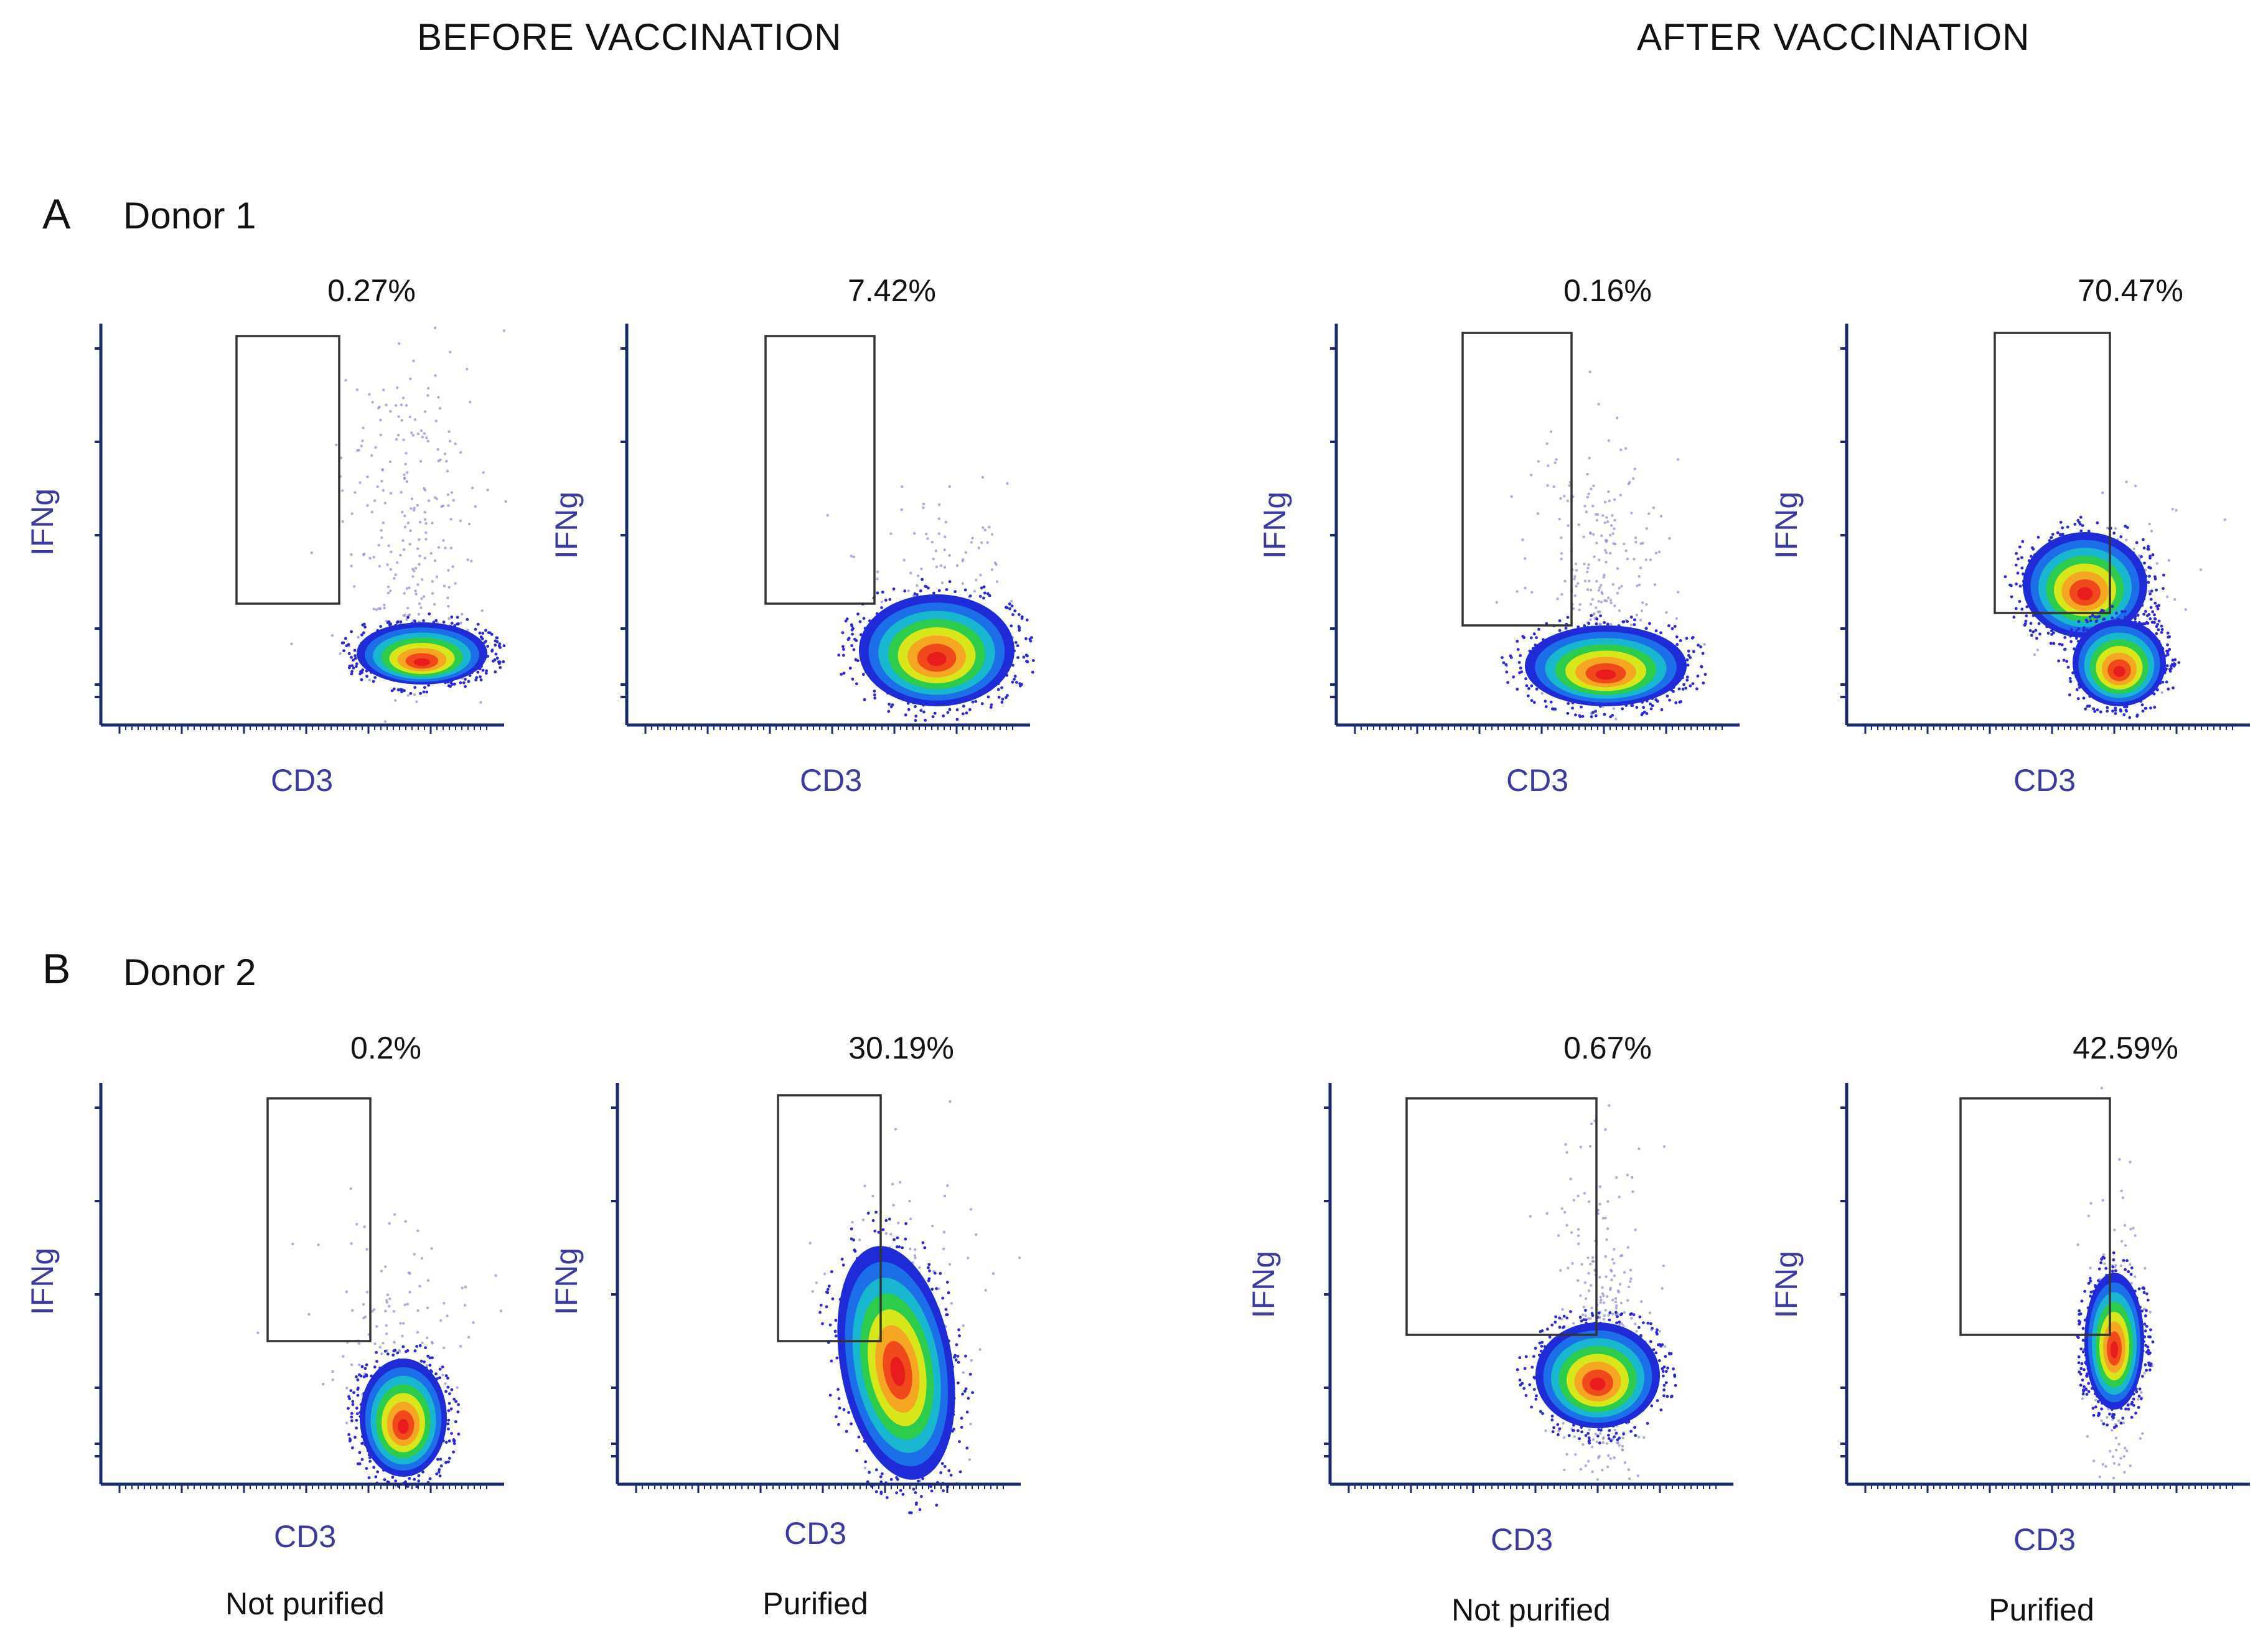 This screenshot has height=1651, width=2268. I want to click on y-axis-label-b3: IFNg, so click(1263, 1284).